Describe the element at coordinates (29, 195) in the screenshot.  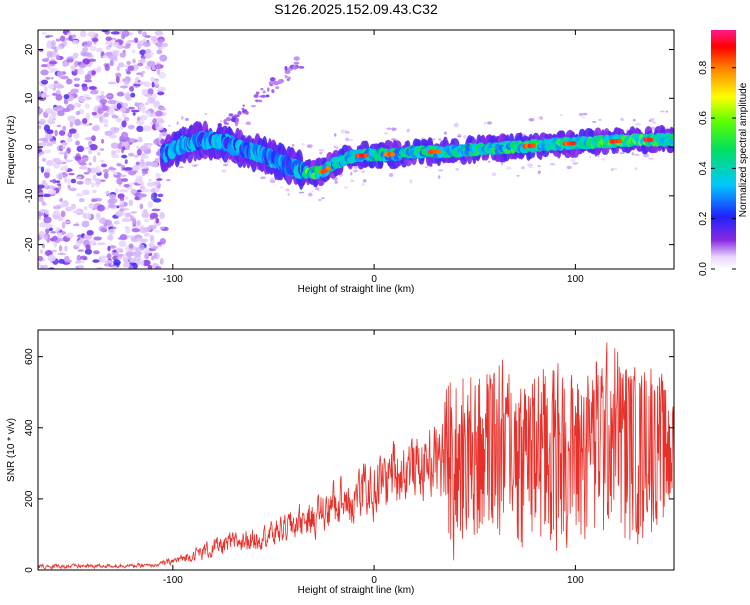
I see `spectrogram-y-tick-label: -10` at that location.